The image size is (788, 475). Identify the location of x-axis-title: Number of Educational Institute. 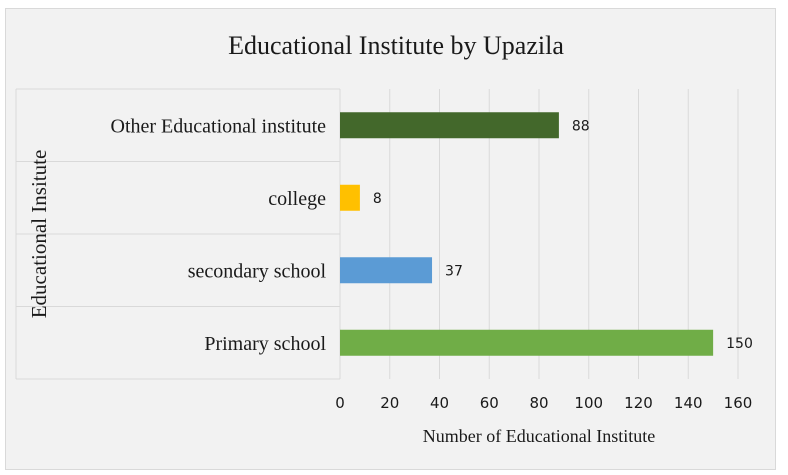
(539, 436).